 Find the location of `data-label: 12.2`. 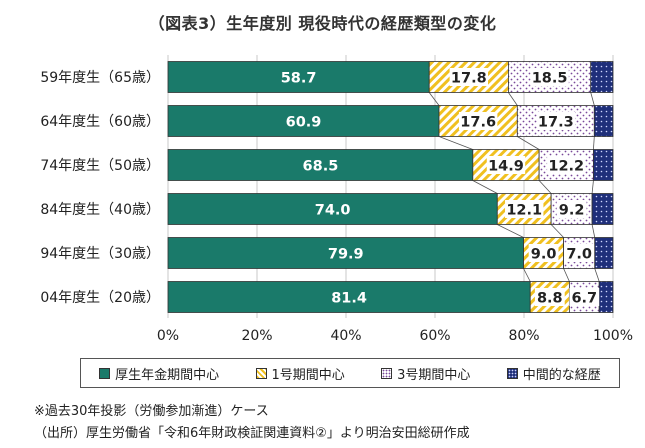

data-label: 12.2 is located at coordinates (566, 167).